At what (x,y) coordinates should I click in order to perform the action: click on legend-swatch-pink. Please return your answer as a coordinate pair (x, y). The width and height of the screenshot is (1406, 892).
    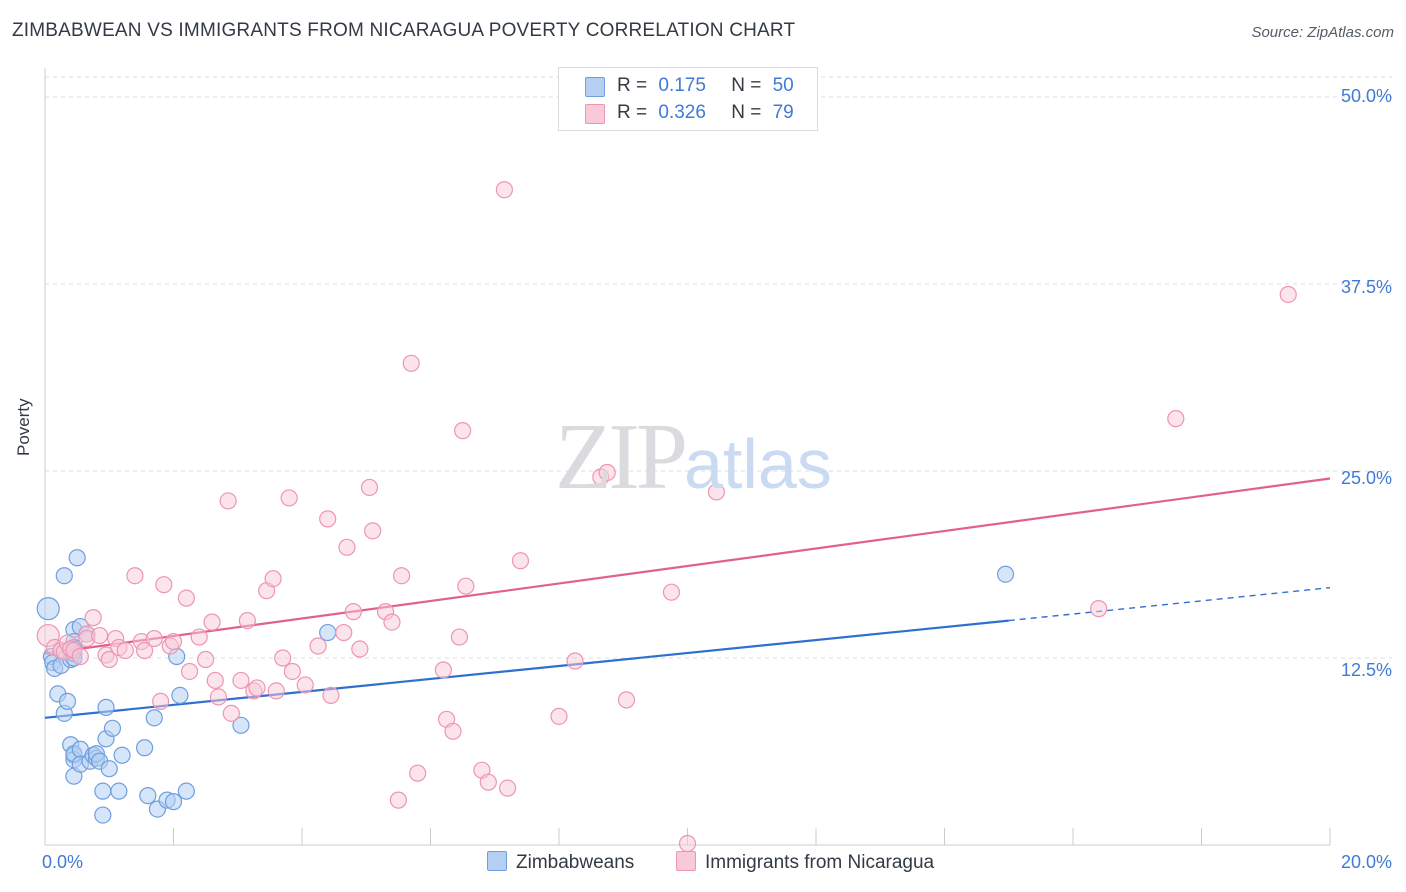
    Looking at the image, I should click on (595, 114).